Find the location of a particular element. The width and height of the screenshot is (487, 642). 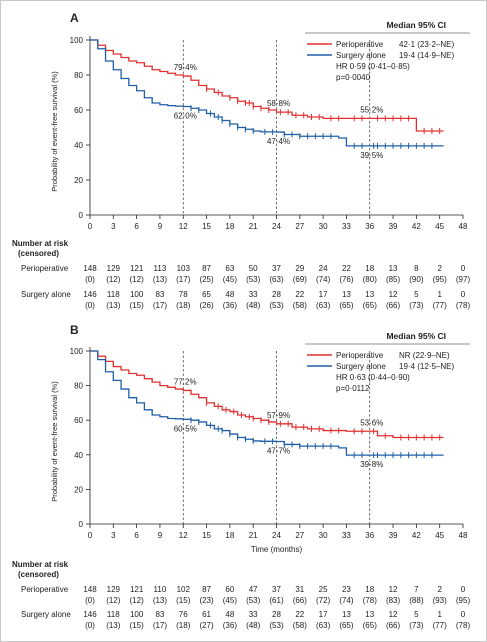

risk-at-risk-value: 129 is located at coordinates (114, 268).